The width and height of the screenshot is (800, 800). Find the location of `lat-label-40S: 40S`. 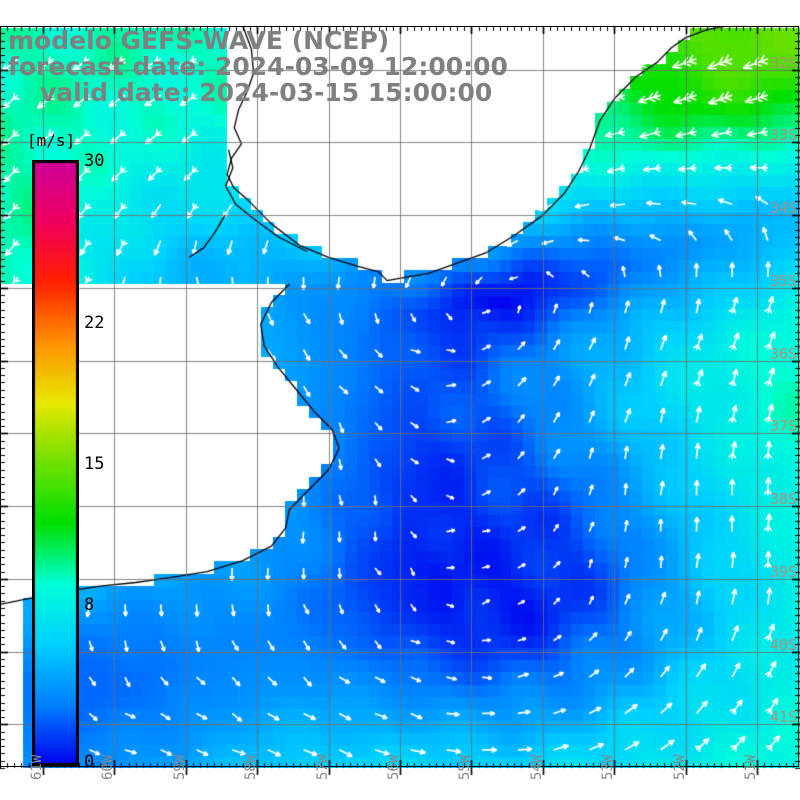

lat-label-40S: 40S is located at coordinates (784, 644).